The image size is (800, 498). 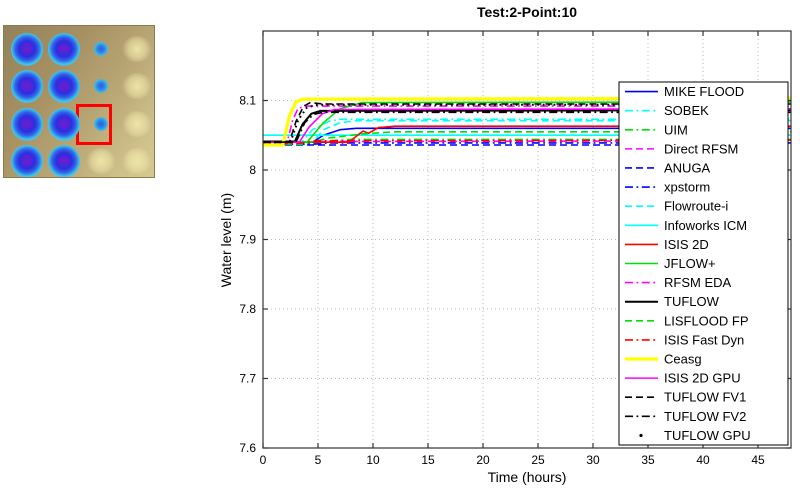 I want to click on y-tick-label: 7.6, so click(x=247, y=448).